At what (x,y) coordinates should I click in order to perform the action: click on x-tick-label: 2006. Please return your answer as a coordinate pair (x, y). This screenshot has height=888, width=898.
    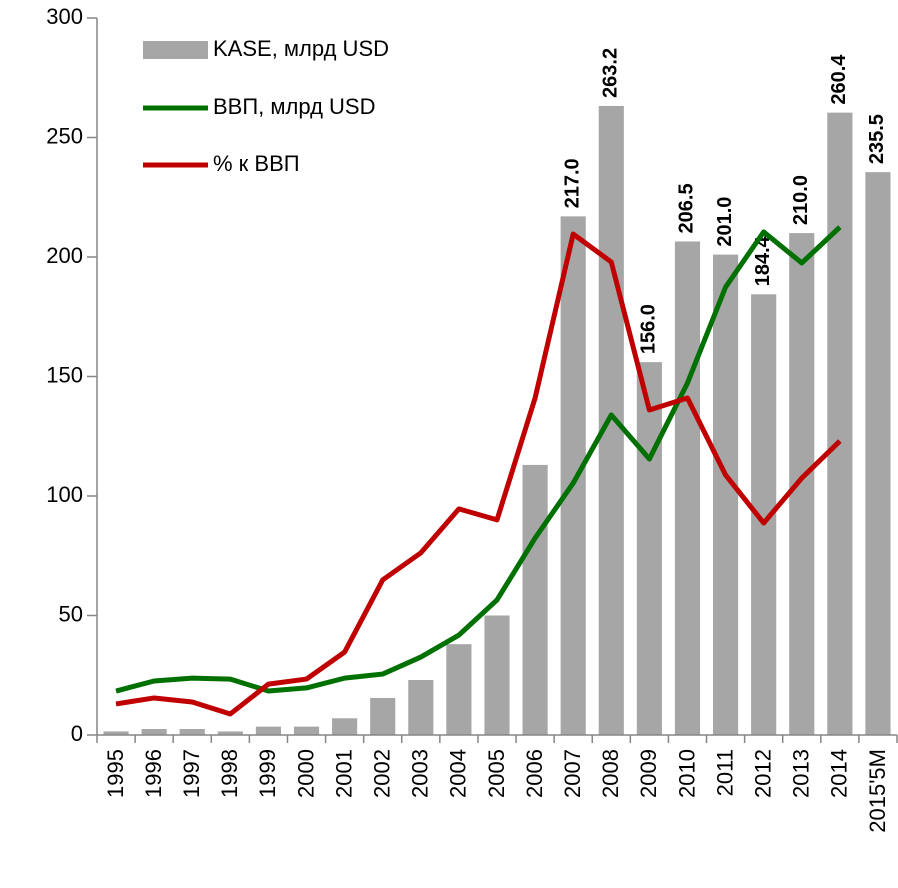
    Looking at the image, I should click on (534, 773).